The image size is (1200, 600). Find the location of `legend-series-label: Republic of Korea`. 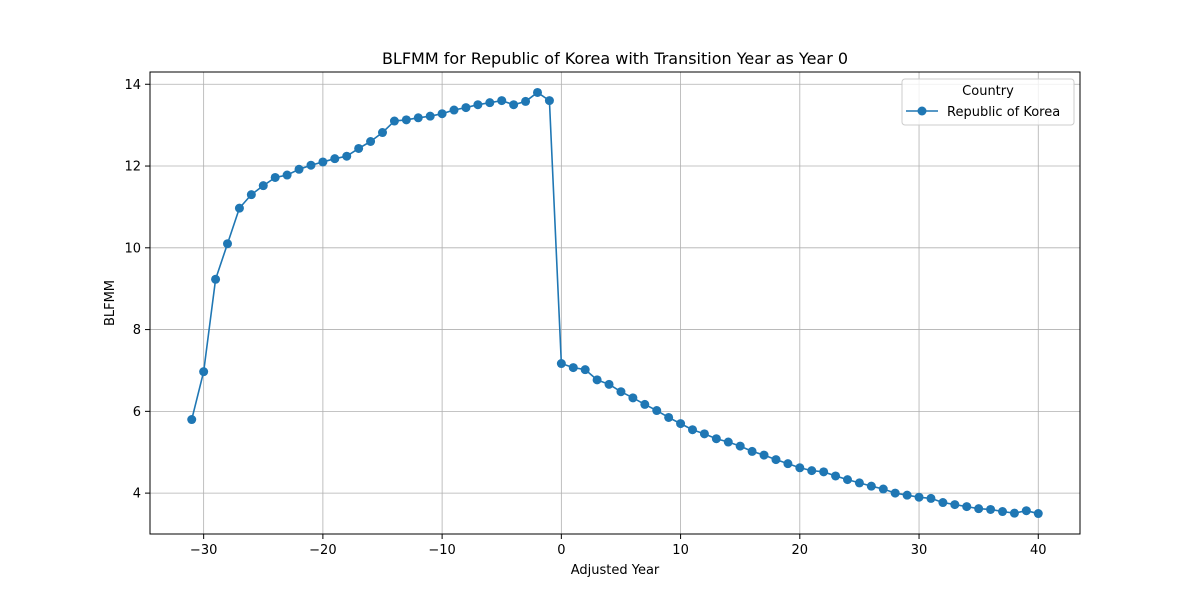

legend-series-label: Republic of Korea is located at coordinates (1003, 112).